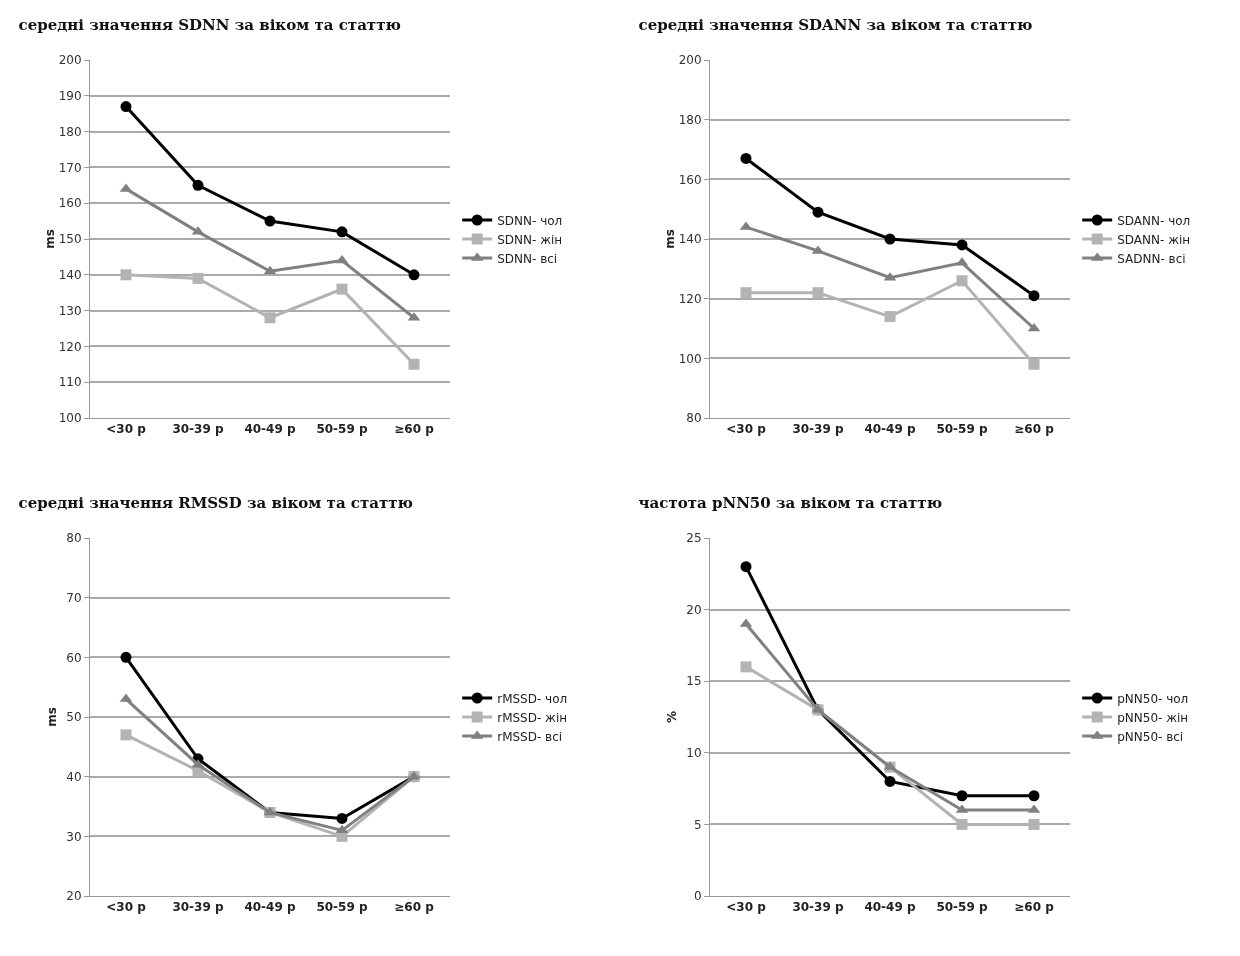  What do you see at coordinates (835, 24) in the screenshot?
I see `chart-title: середні значення SDANN за віком та статтю` at bounding box center [835, 24].